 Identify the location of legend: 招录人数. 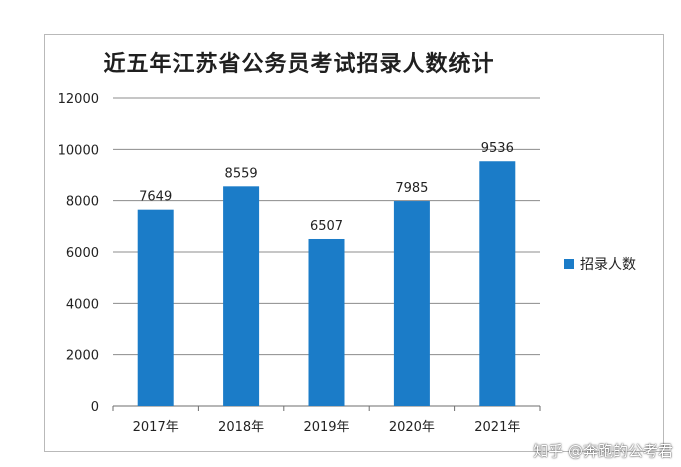
(600, 264).